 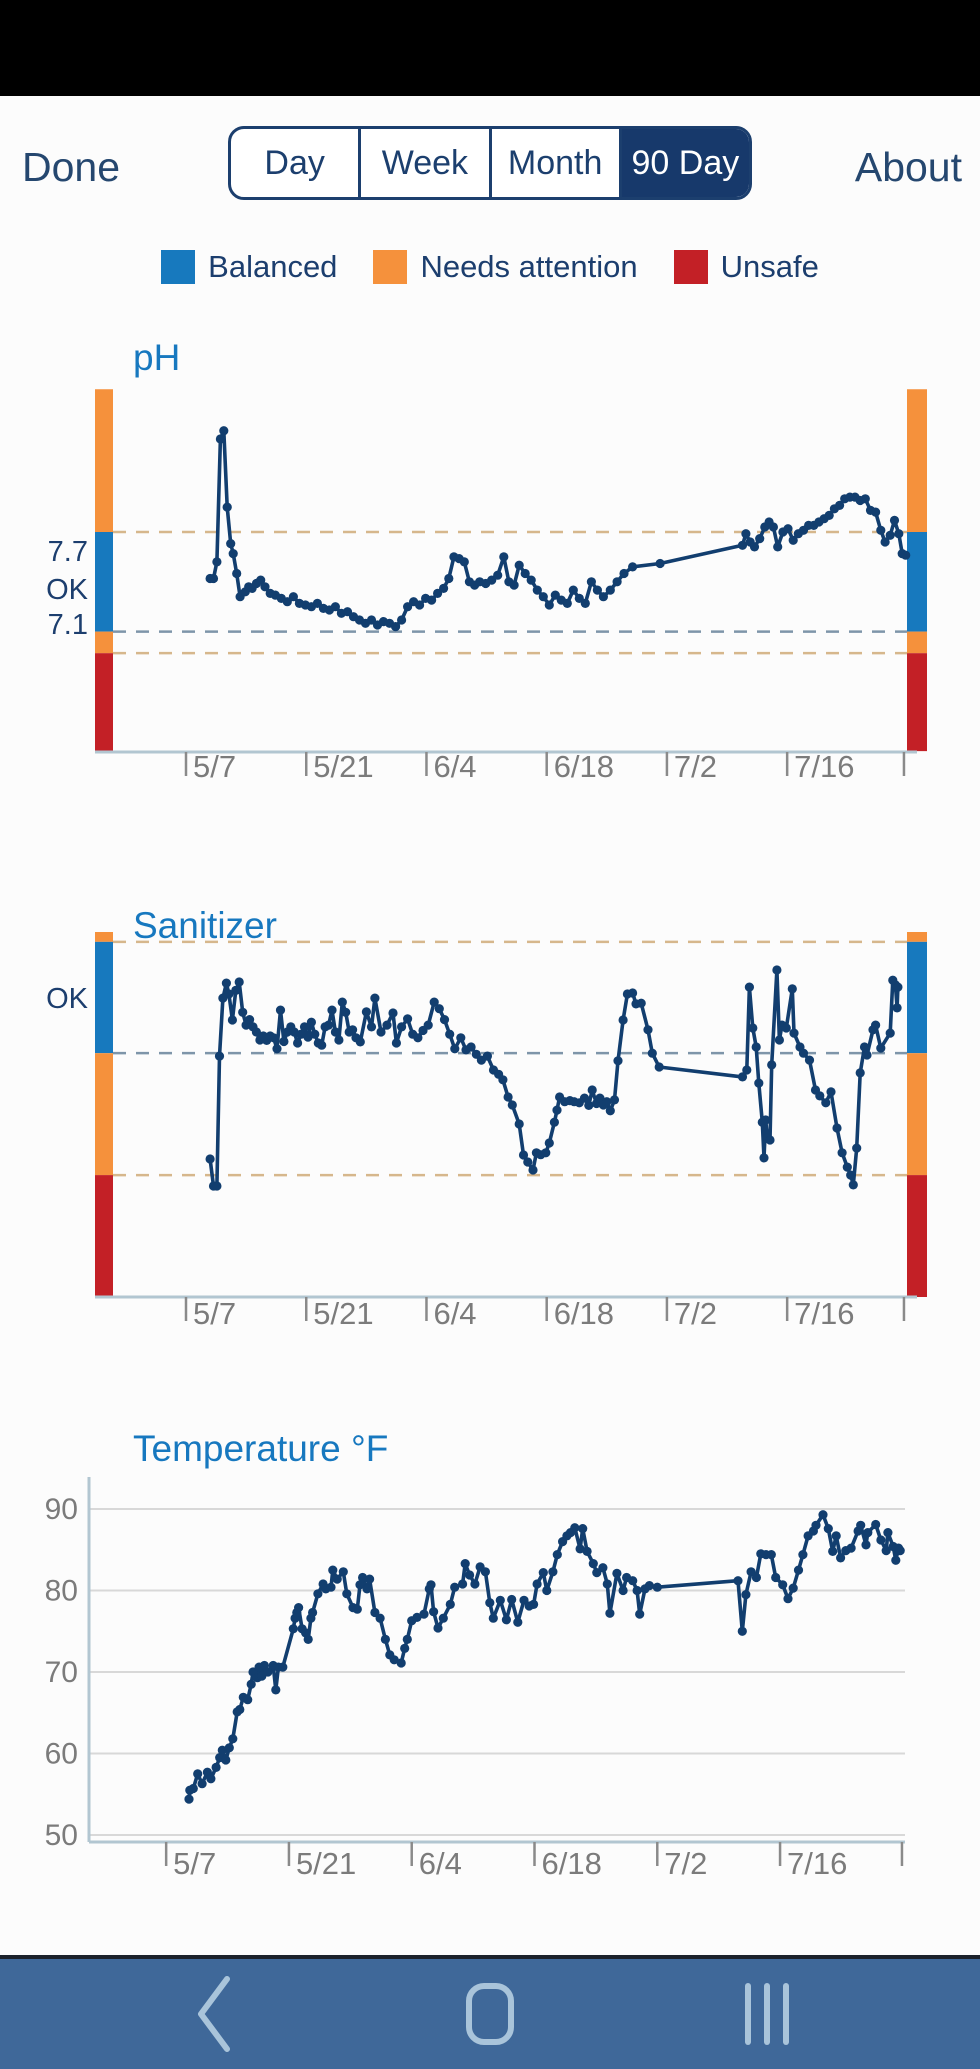 I want to click on done-button: Done, so click(x=71, y=167).